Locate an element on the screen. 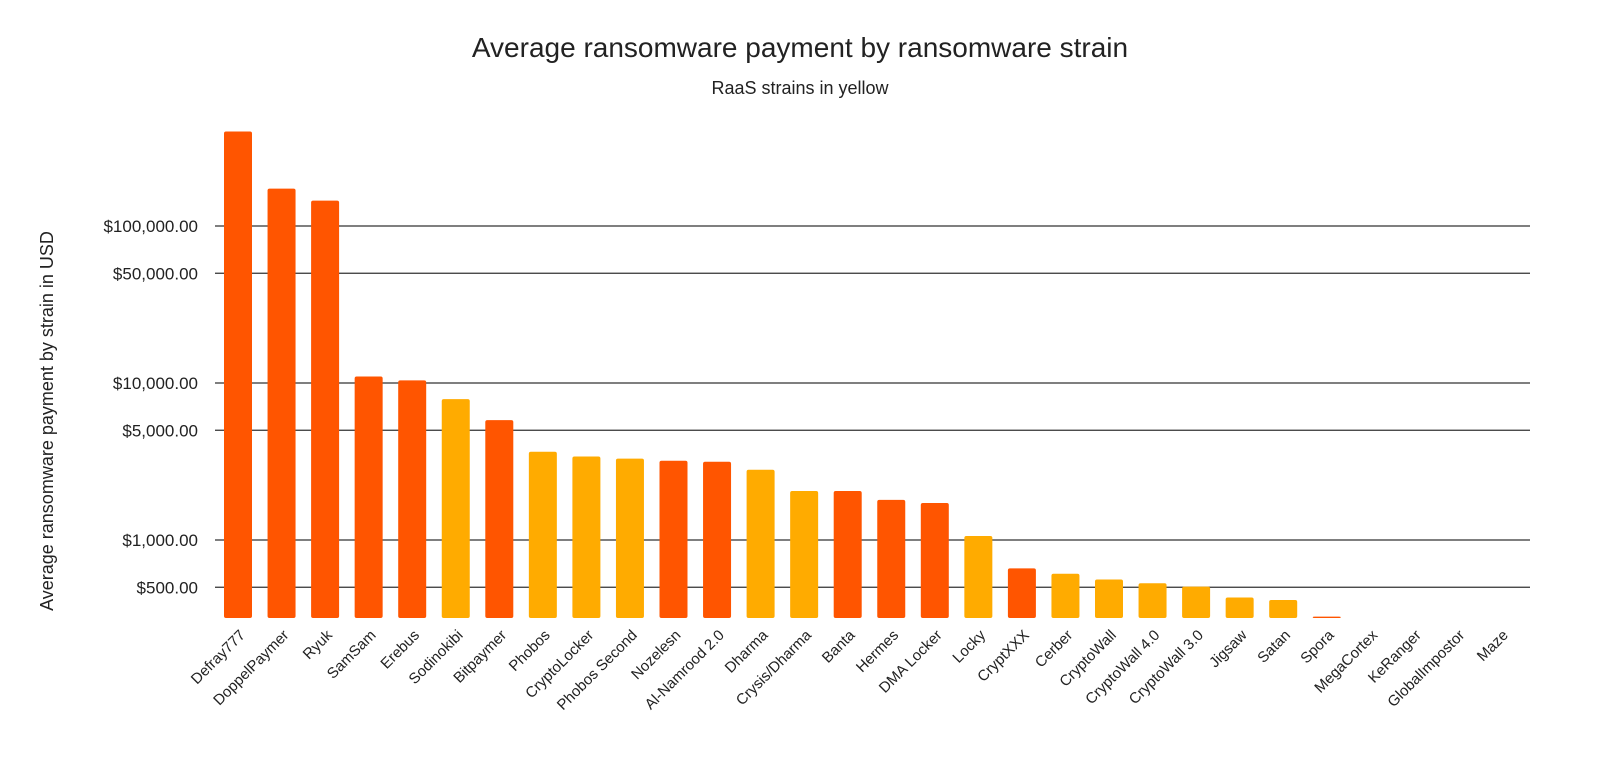 This screenshot has width=1600, height=771. x-tick-label: Ryuk is located at coordinates (318, 644).